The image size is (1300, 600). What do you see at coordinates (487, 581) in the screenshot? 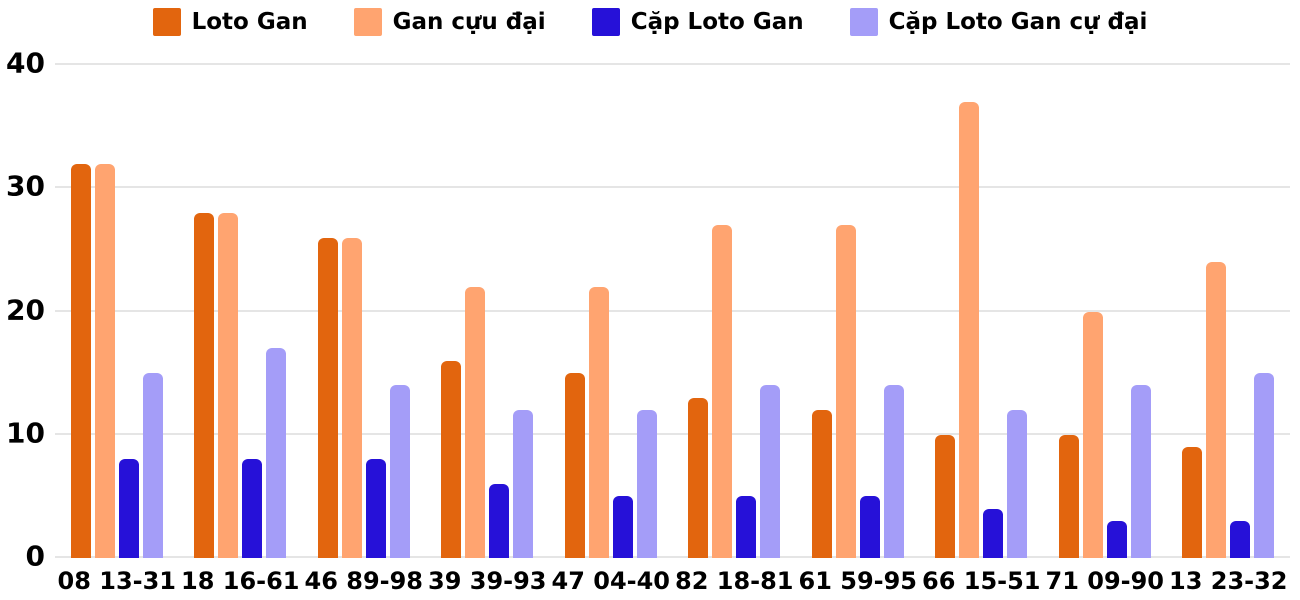
I see `x-axis-category-label: 39 39-93` at bounding box center [487, 581].